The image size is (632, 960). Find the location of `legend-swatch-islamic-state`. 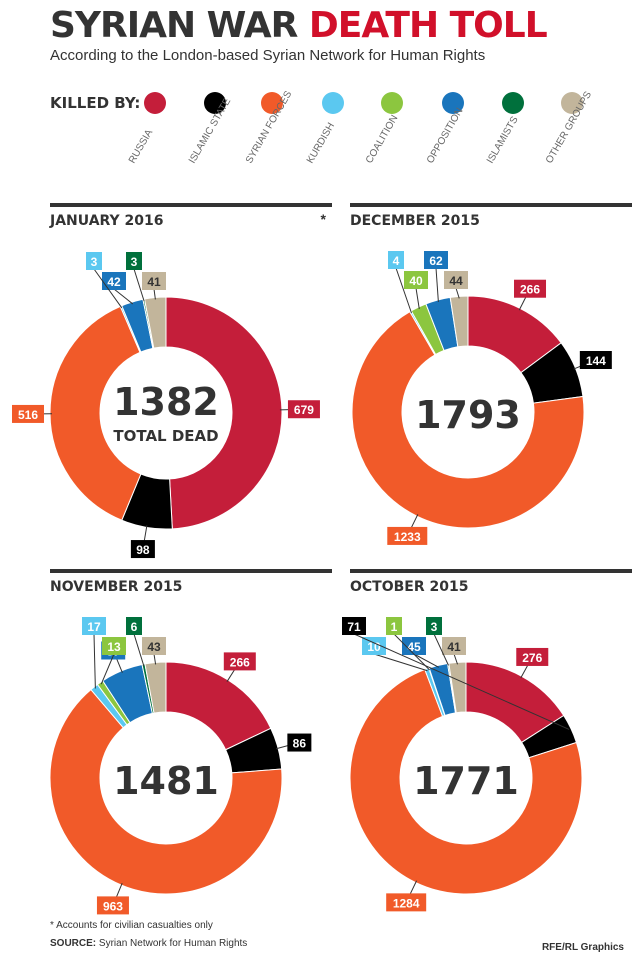

legend-swatch-islamic-state is located at coordinates (215, 103).